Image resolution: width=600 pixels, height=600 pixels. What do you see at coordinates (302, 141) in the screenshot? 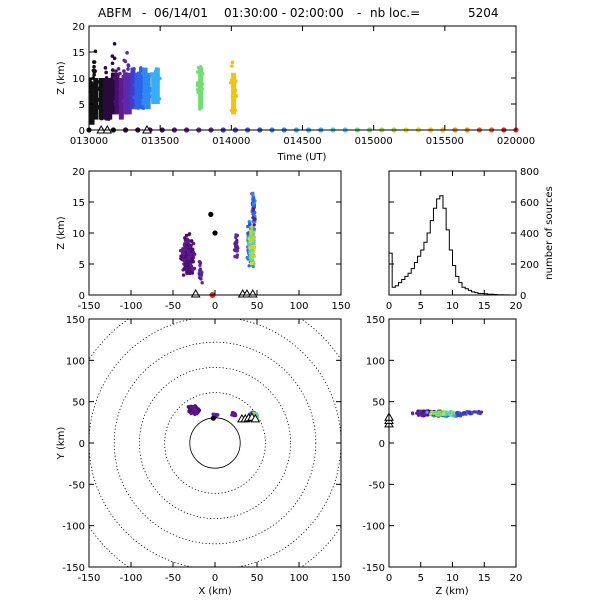
I see `x-tick-label: 014500` at bounding box center [302, 141].